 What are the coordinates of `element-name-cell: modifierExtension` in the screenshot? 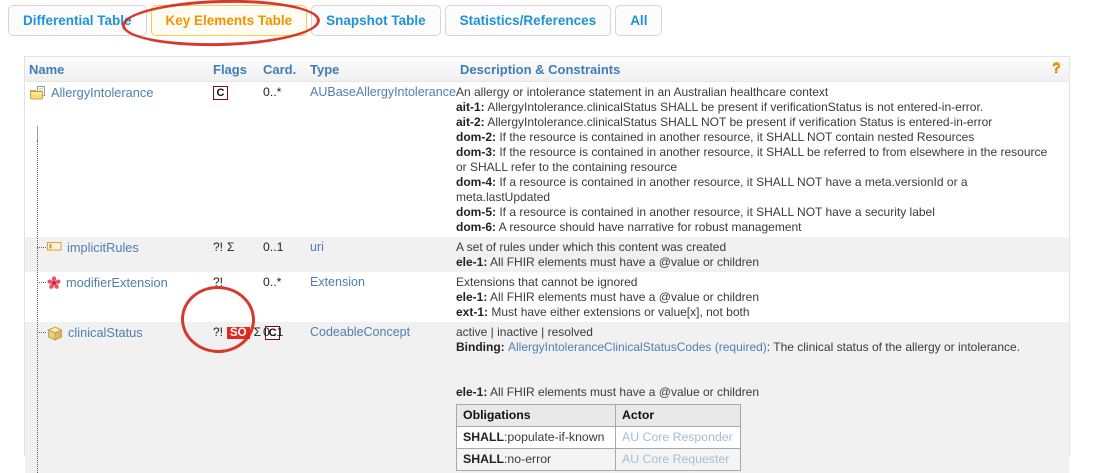 It's located at (117, 297).